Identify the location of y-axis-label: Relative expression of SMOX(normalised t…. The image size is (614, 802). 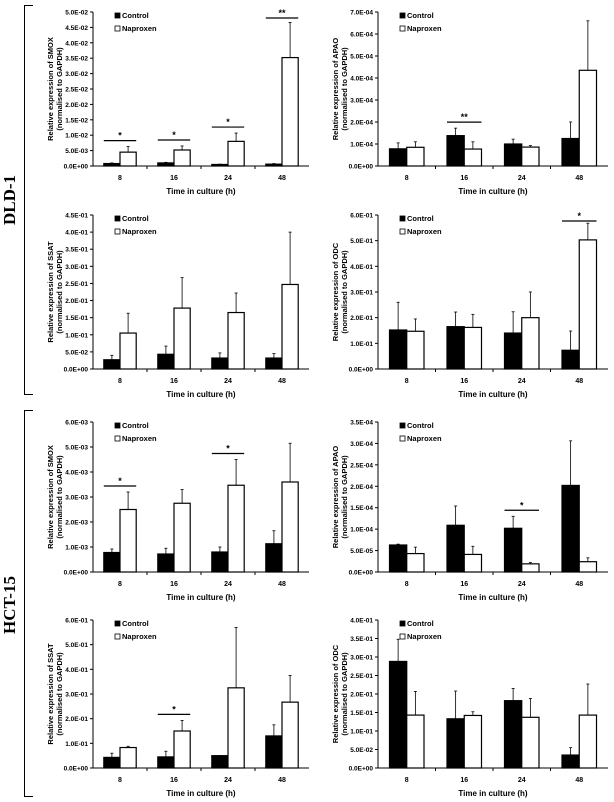
(55, 89).